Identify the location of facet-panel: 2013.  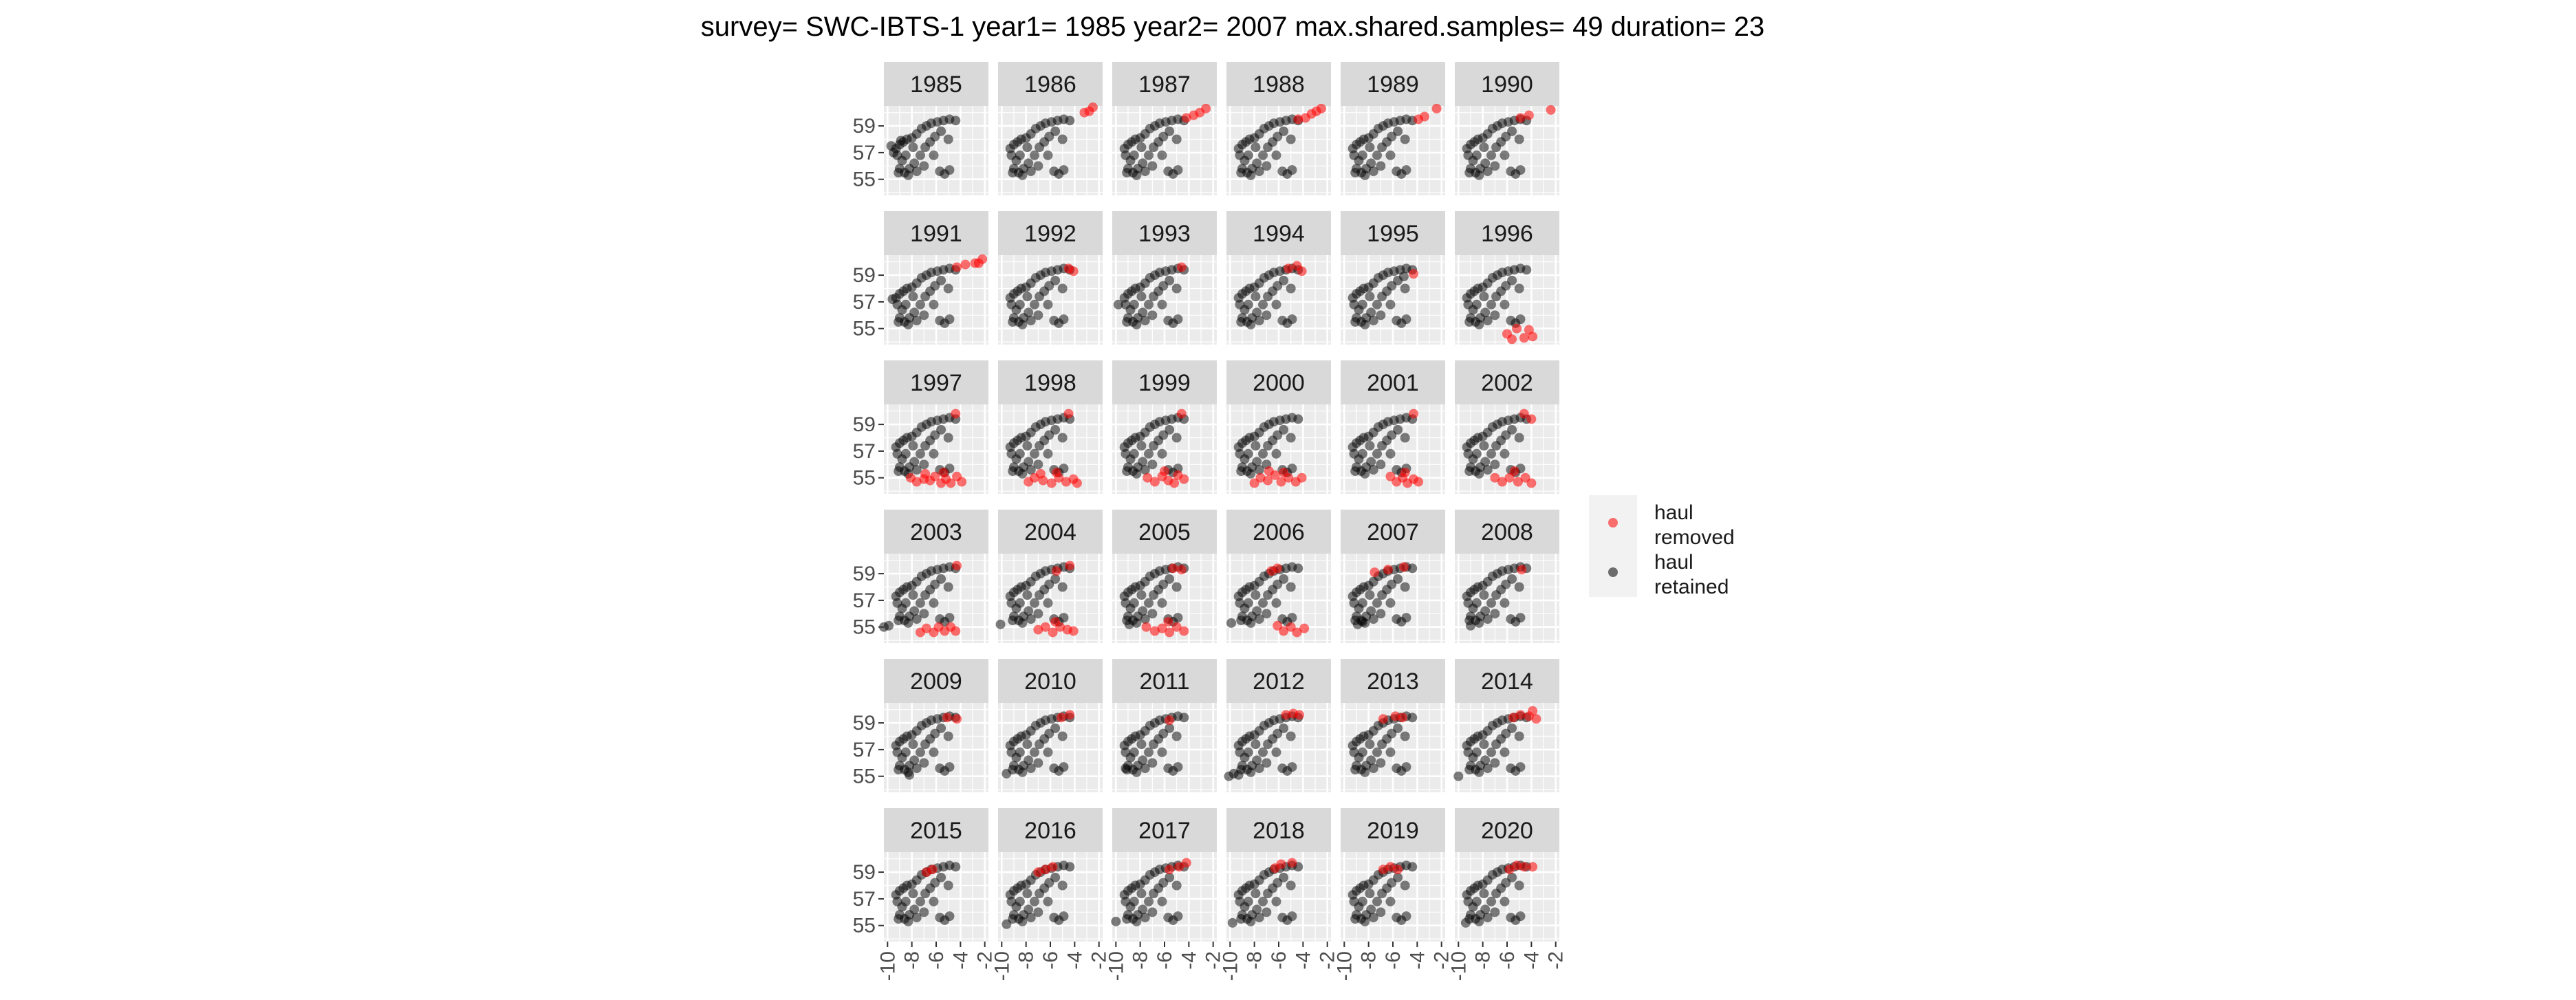
(1393, 725).